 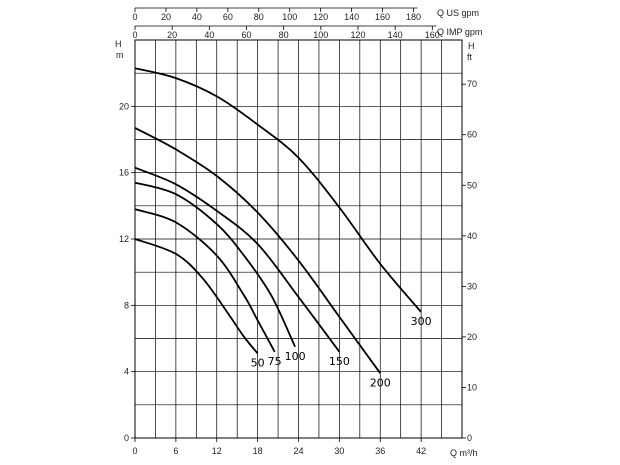 I want to click on top-us-tick-label: 0, so click(x=134, y=17).